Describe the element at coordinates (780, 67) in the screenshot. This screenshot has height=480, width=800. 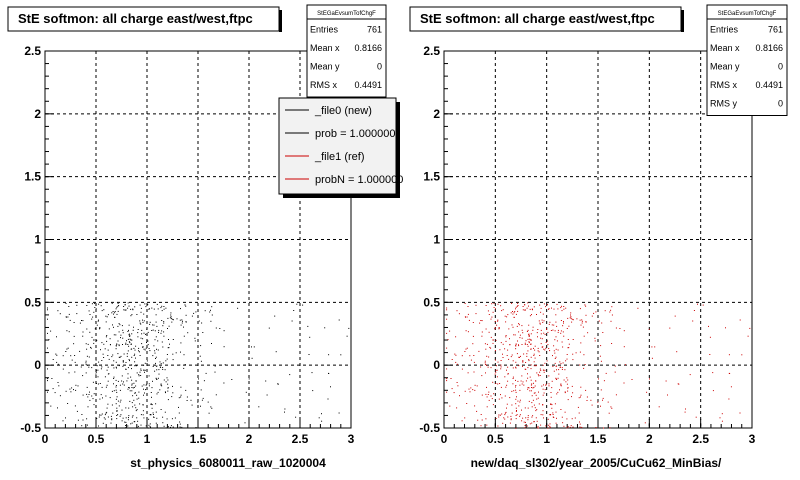
I see `right-stats-row-value: 0` at that location.